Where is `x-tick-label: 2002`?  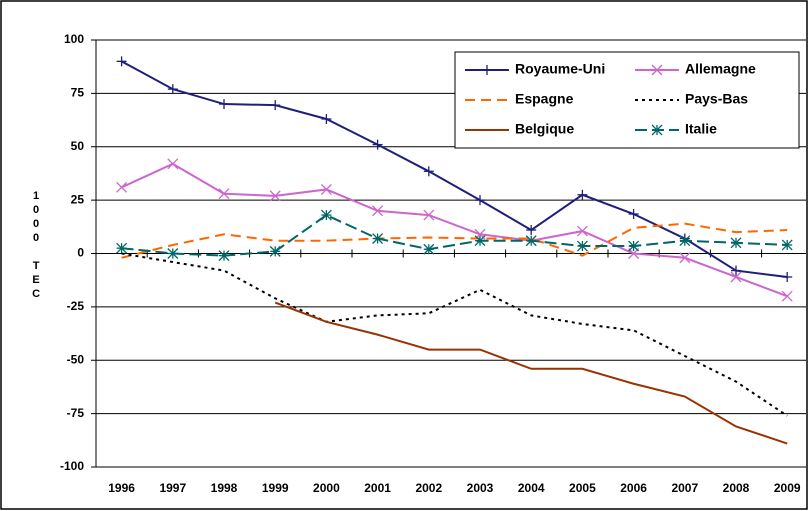
x-tick-label: 2002 is located at coordinates (428, 488).